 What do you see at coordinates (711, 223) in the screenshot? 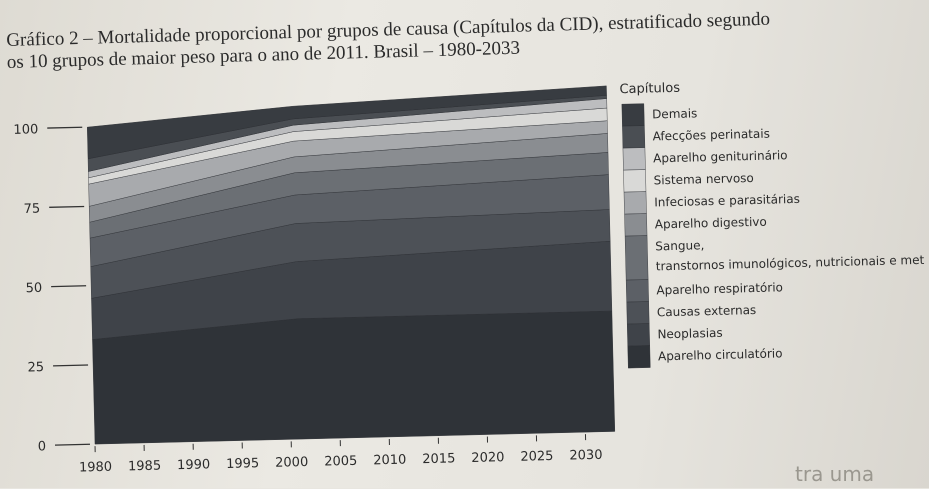
I see `legend-label-aparelho-digestivo: Aparelho digestivo` at bounding box center [711, 223].